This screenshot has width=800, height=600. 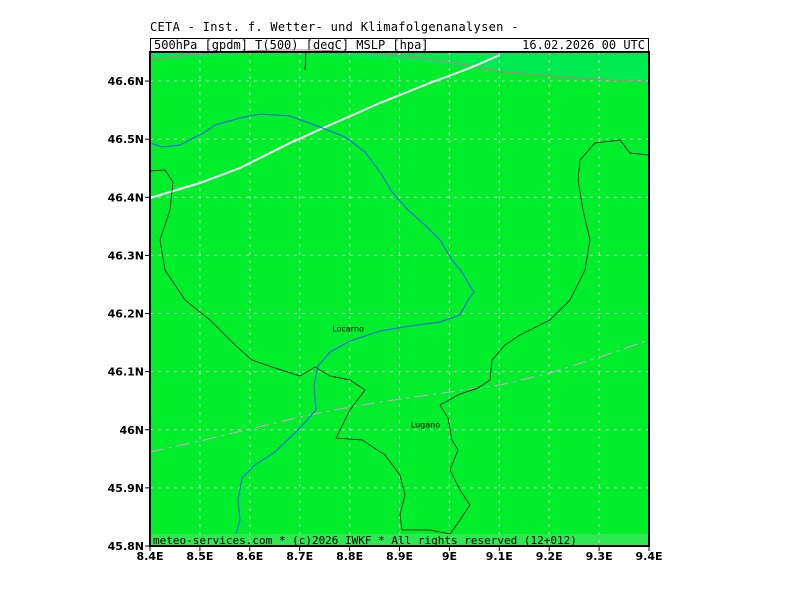 I want to click on longitude-label: 9.1E, so click(x=499, y=556).